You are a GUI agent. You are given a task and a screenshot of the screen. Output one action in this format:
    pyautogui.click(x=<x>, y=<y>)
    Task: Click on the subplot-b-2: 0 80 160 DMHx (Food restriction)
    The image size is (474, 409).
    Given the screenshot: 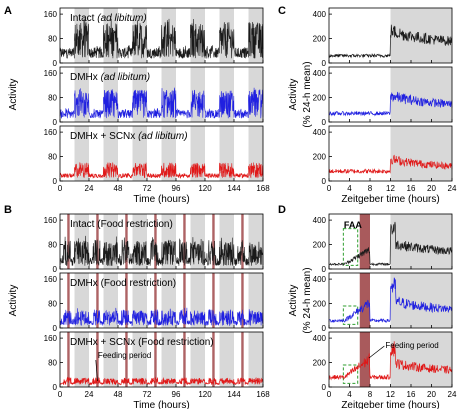 What is the action you would take?
    pyautogui.click(x=154, y=302)
    